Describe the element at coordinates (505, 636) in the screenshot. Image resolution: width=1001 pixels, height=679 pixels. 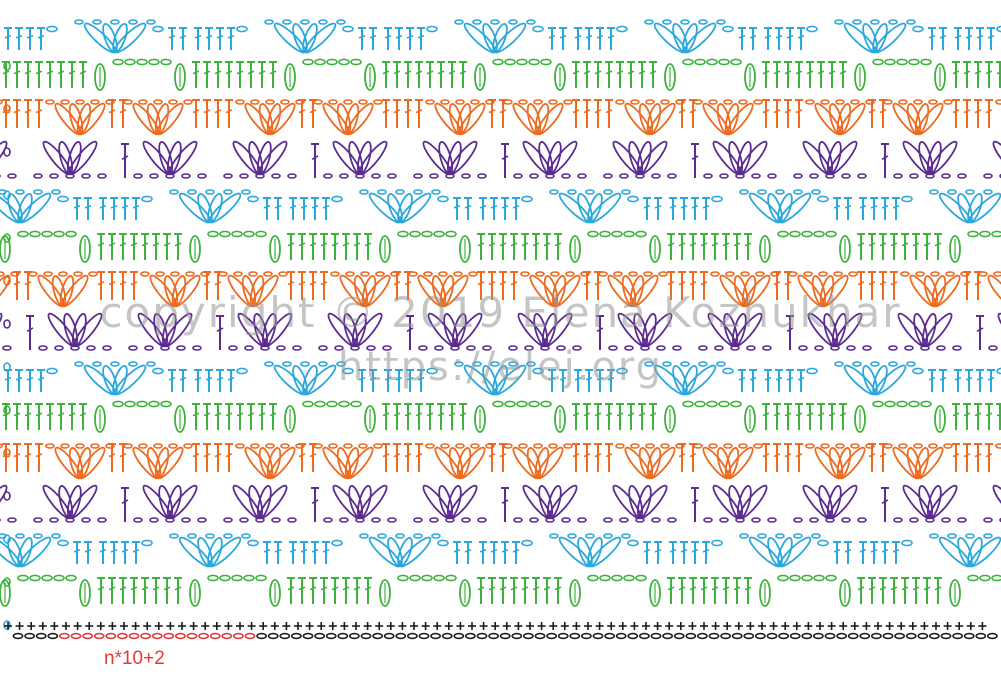
I see `foundation-chain-row` at that location.